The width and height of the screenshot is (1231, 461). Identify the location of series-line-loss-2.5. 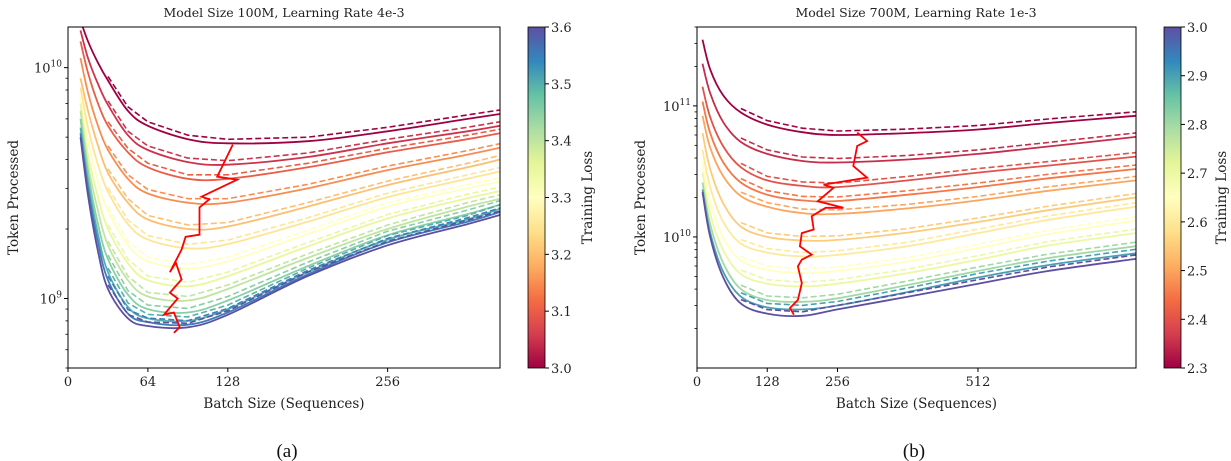
(918, 165).